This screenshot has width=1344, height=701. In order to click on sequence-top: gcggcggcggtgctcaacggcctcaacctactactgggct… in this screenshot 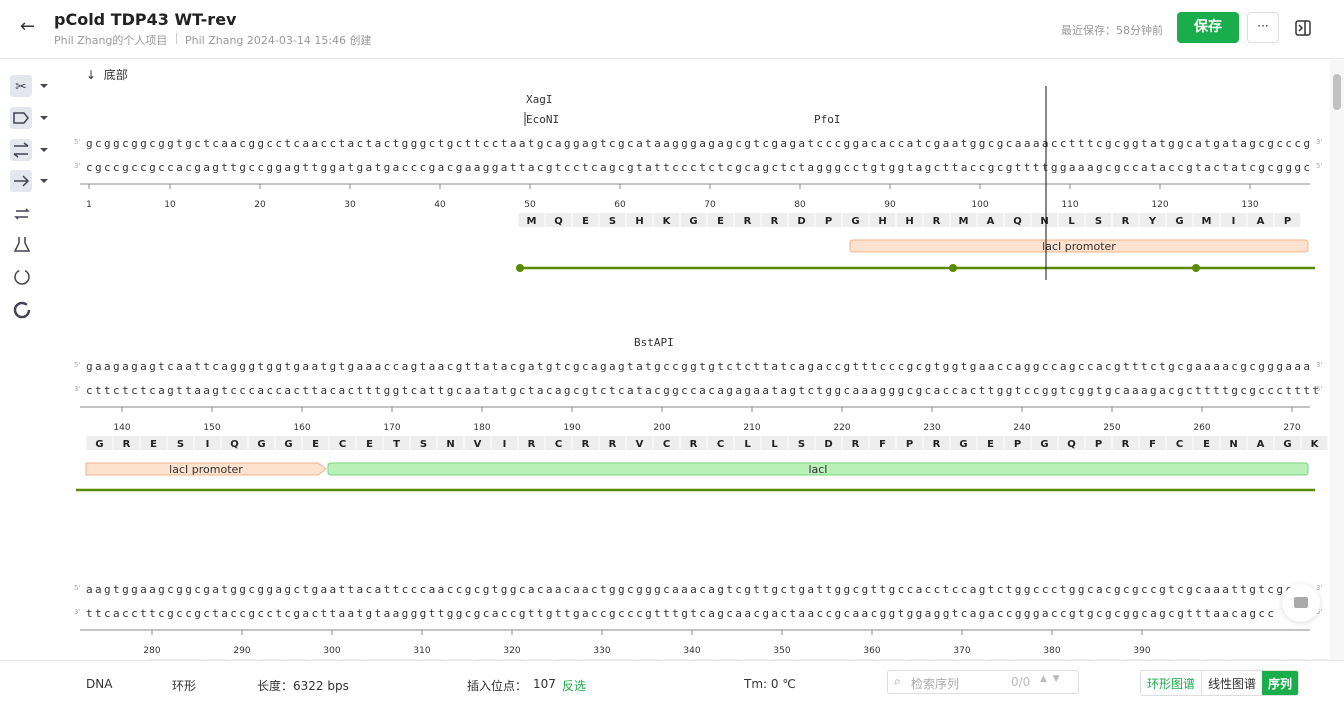, I will do `click(698, 143)`.